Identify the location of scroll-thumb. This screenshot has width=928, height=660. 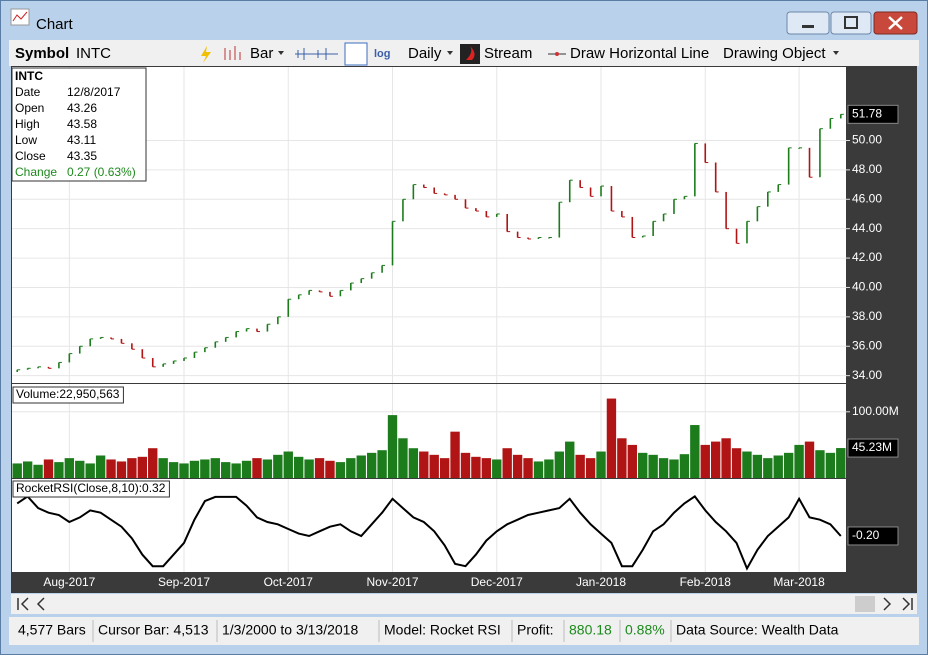
(865, 604).